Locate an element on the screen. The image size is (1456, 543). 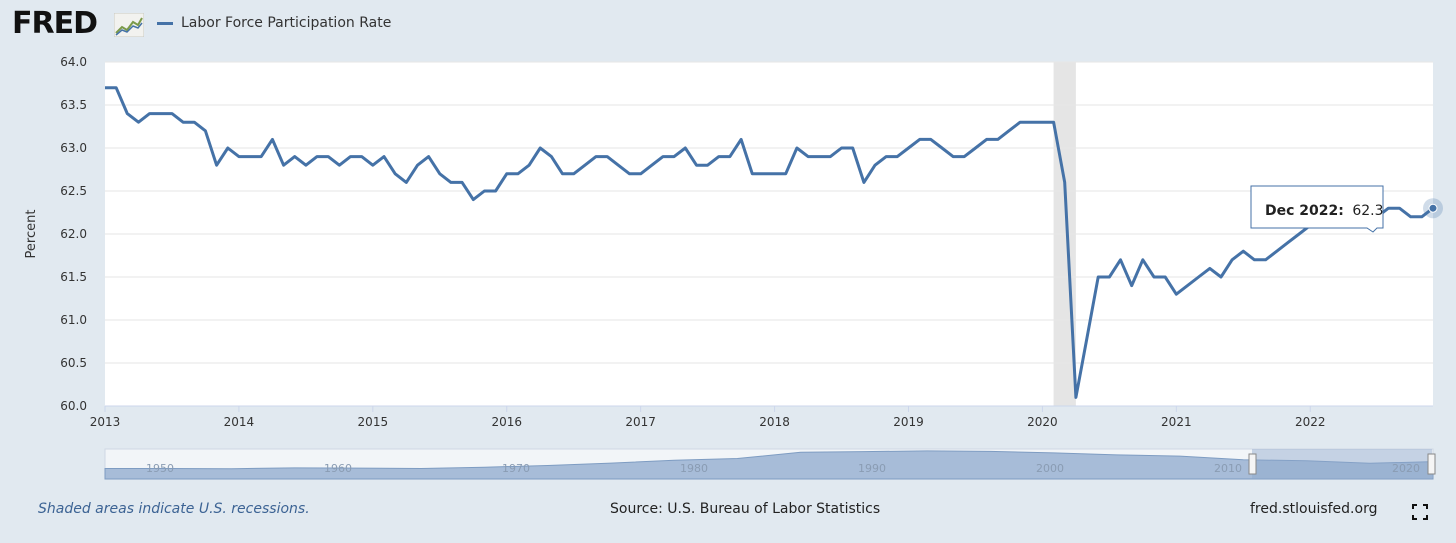
navigator-left-handle is located at coordinates (1252, 464).